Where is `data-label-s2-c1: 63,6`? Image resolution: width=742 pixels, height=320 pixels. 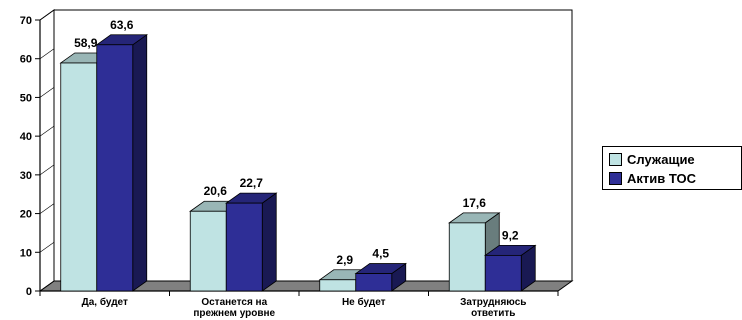
data-label-s2-c1: 63,6 is located at coordinates (122, 25).